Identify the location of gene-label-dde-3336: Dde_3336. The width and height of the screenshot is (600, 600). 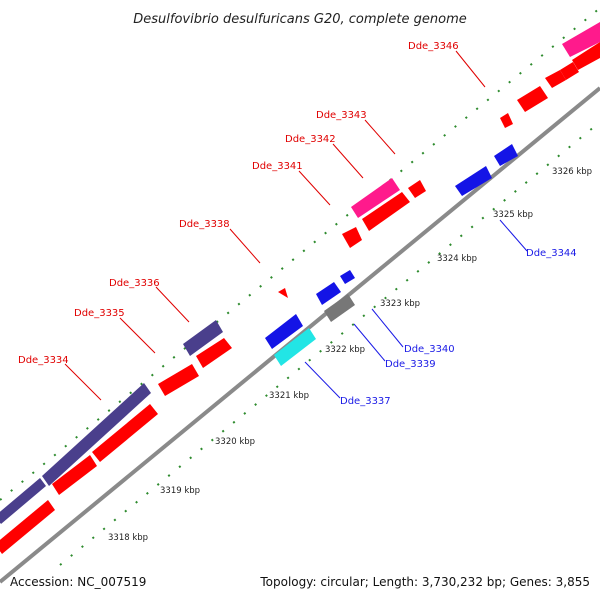
(134, 283).